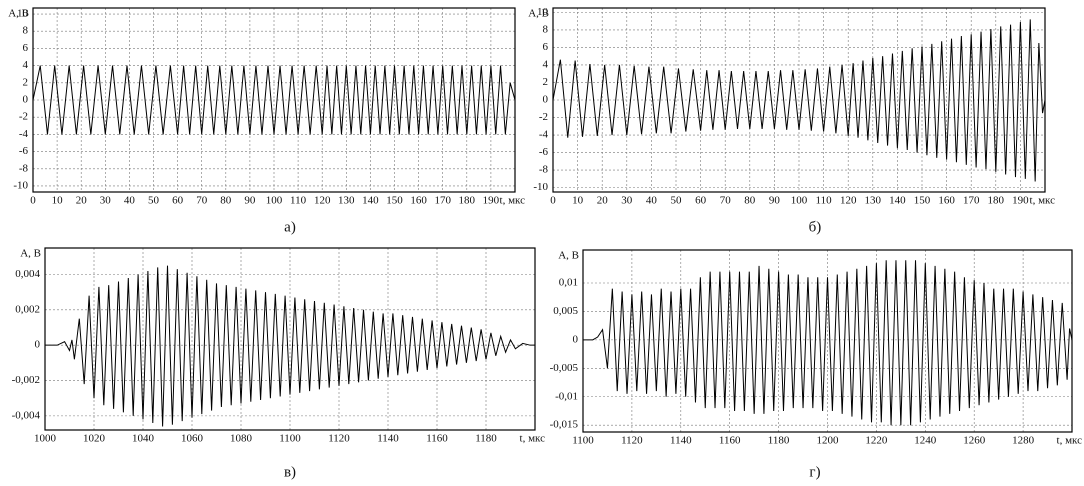 This screenshot has height=486, width=1084. I want to click on caption: б), so click(815, 227).